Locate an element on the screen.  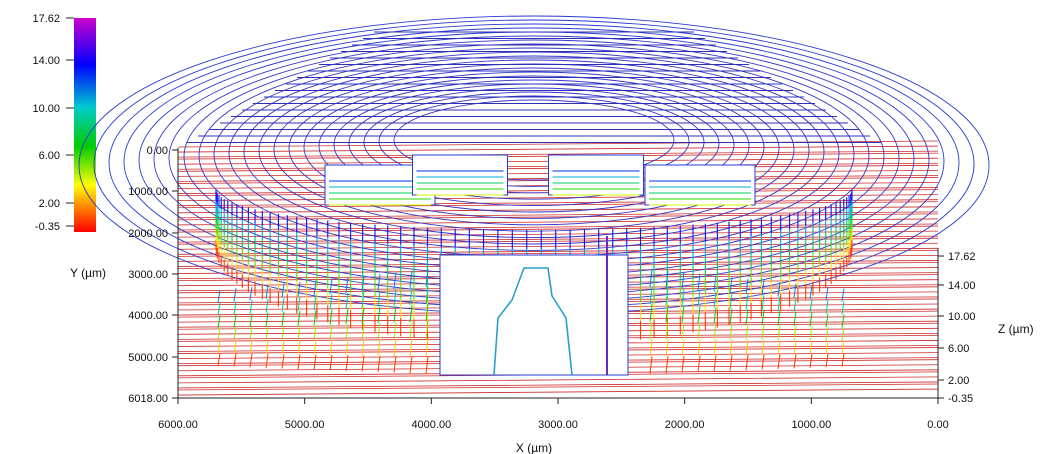
colorbar: 17.62 14.00 10.00 6.00 2.00 -0.35 is located at coordinates (64, 123).